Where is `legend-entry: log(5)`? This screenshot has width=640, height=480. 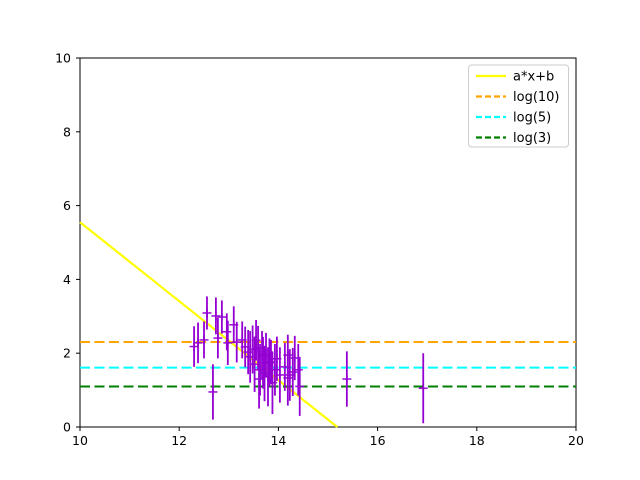
legend-entry: log(5) is located at coordinates (513, 118).